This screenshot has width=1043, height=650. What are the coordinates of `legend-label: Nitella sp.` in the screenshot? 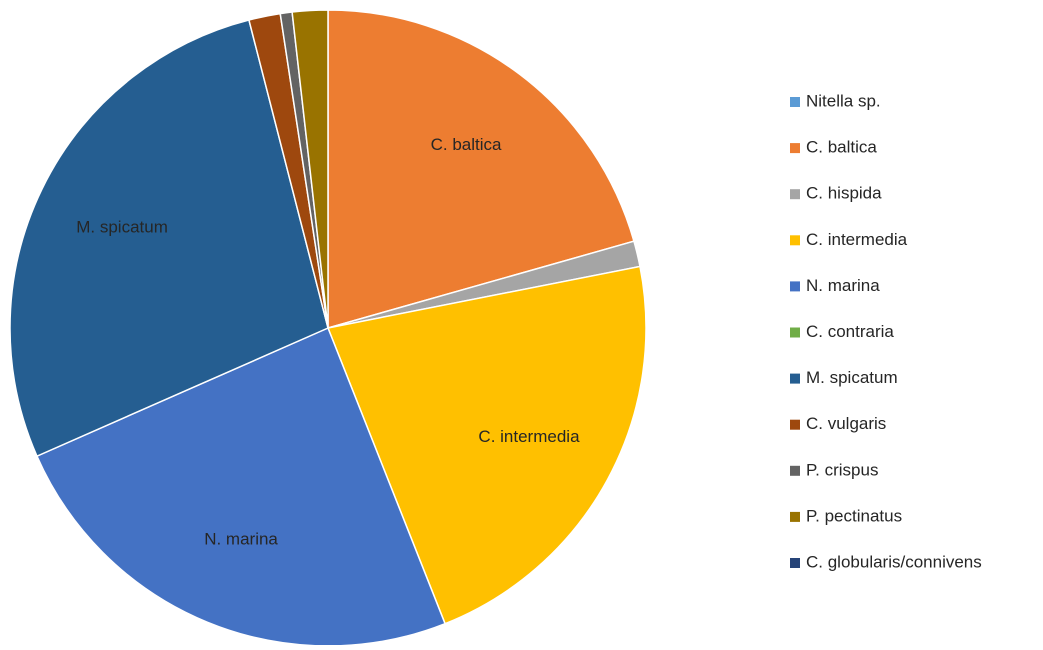 It's located at (843, 100).